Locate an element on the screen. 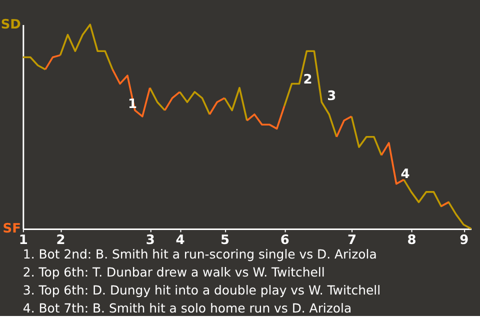 The image size is (480, 320). text: 1. Bot 2nd: B. Smith hit a run-scoring single vs D. Arizola is located at coordinates (199, 254).